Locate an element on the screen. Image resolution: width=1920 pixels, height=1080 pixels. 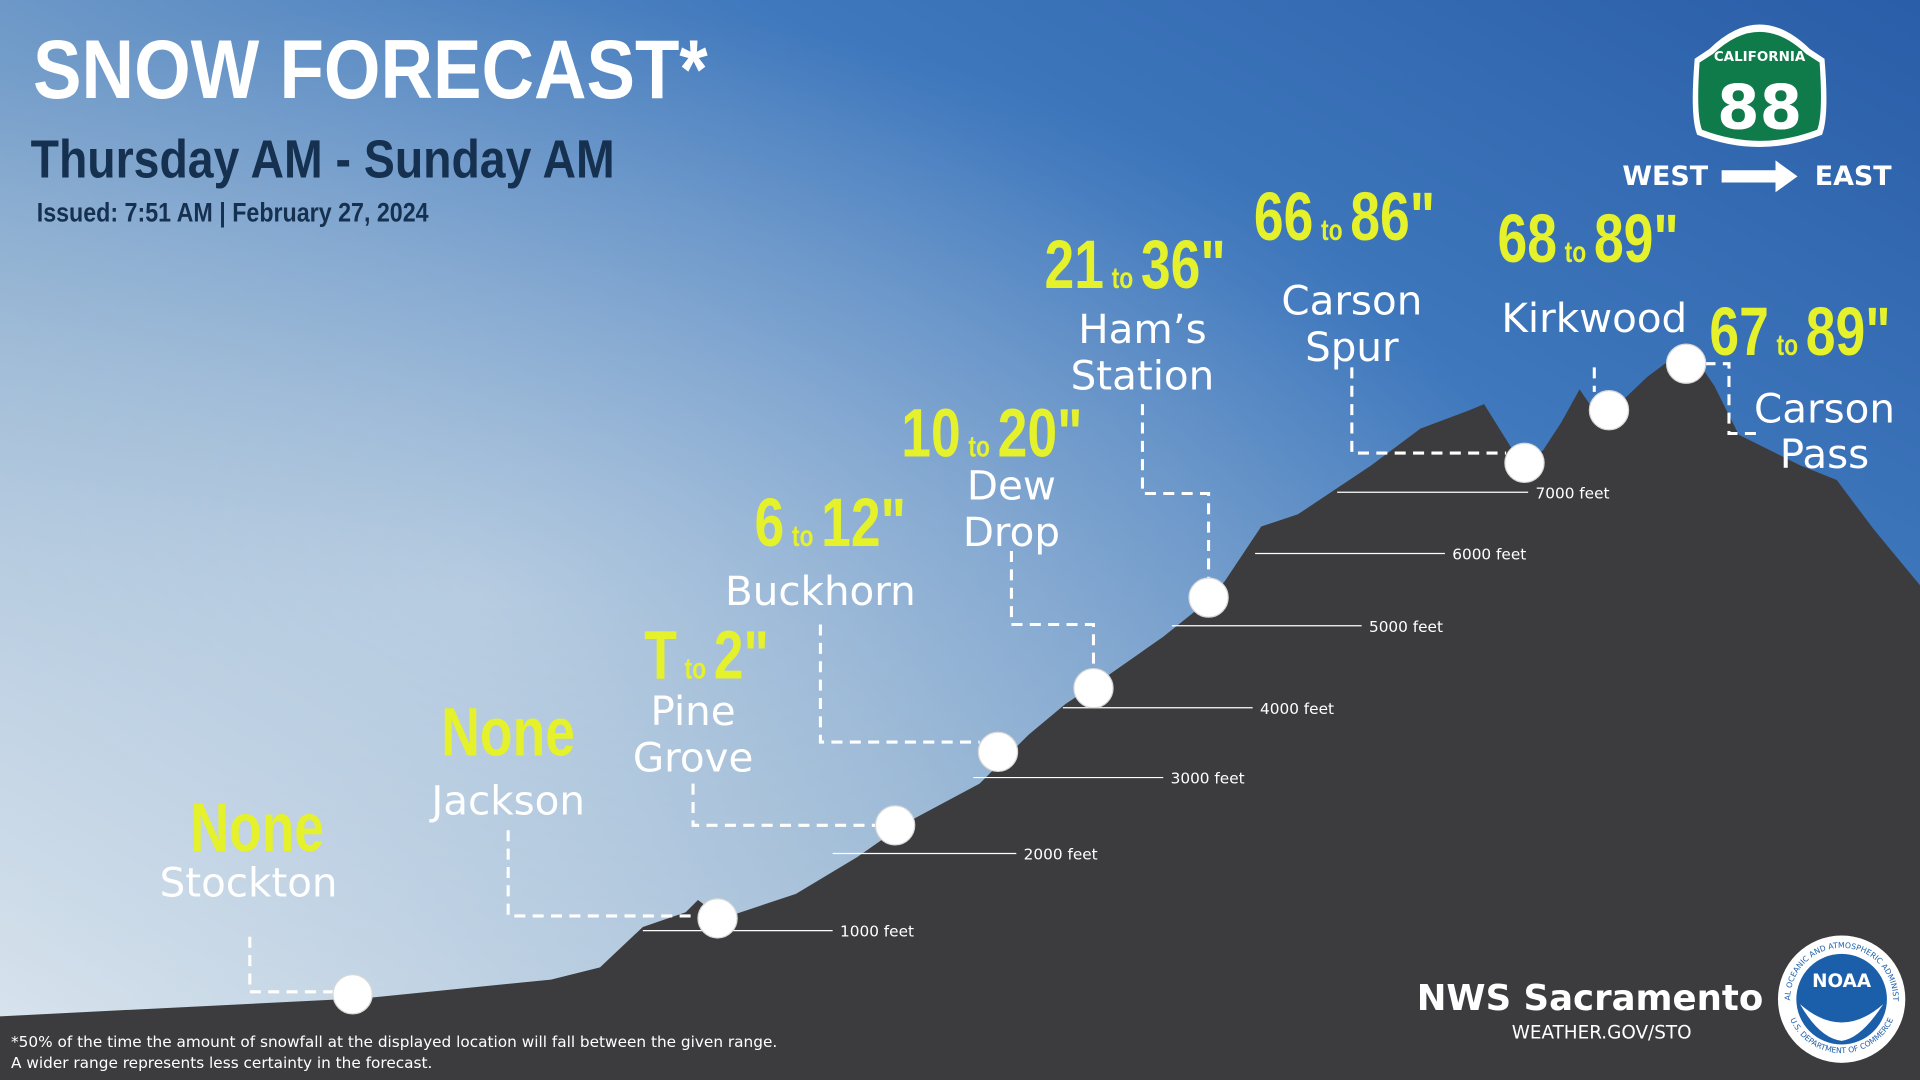
elevation-label: 2000 feet is located at coordinates (1061, 855).